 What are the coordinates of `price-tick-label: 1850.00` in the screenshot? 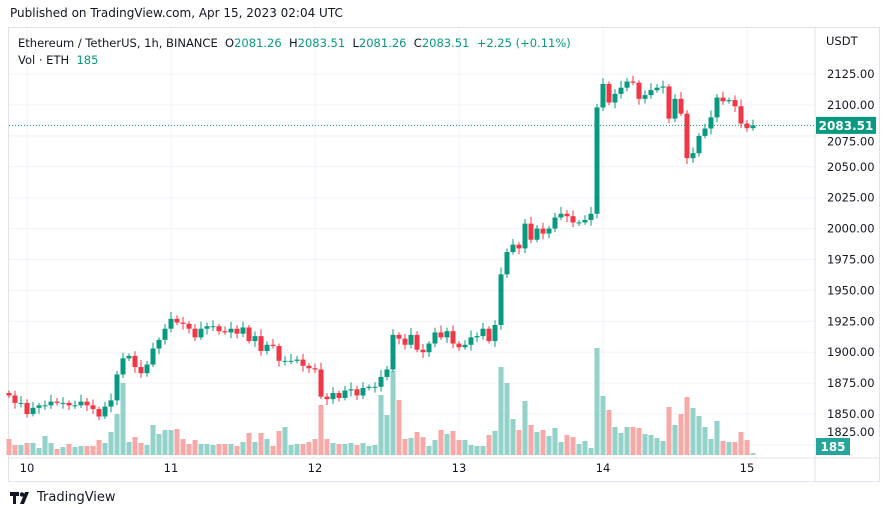 It's located at (851, 414).